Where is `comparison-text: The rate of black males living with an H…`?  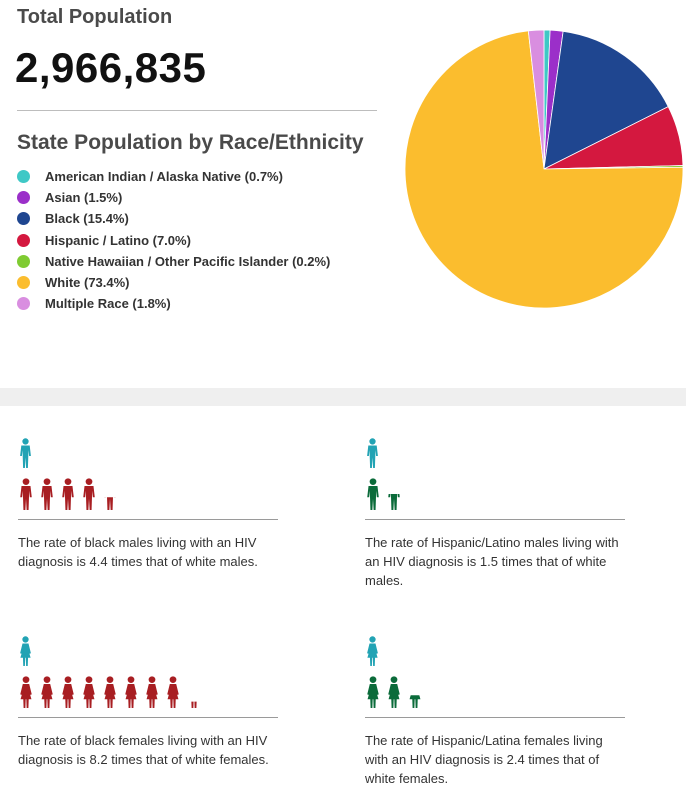
comparison-text: The rate of black males living with an H… is located at coordinates (138, 552).